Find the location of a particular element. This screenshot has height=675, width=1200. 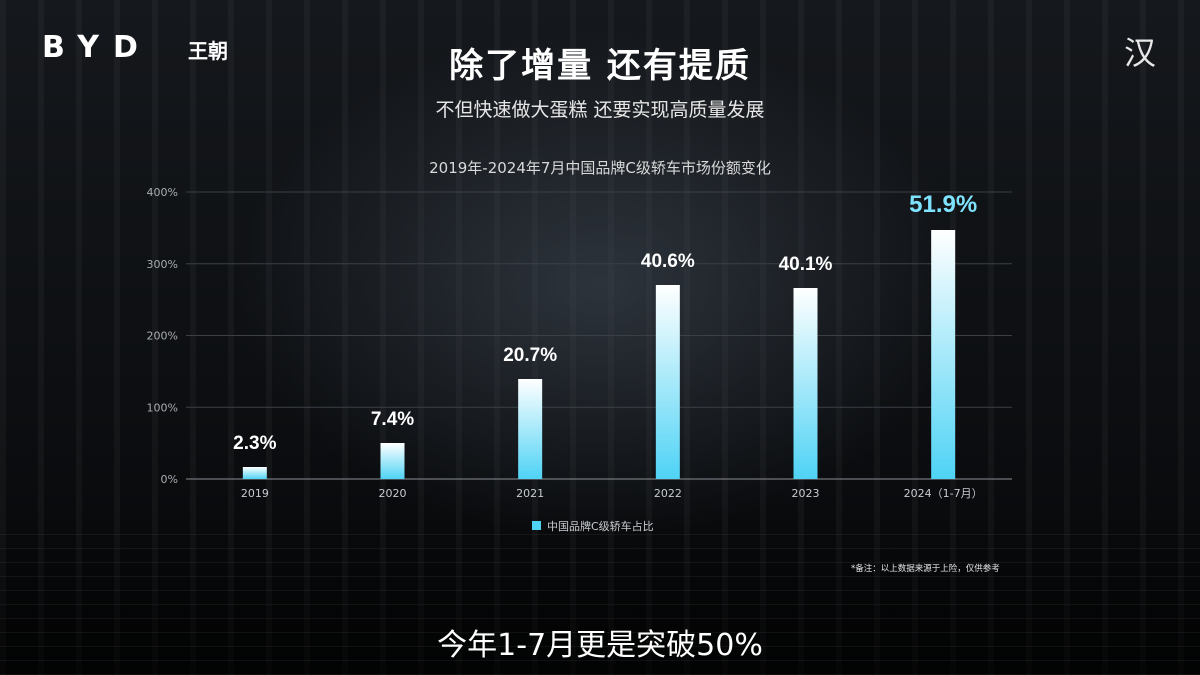

y-tick-label: 0% is located at coordinates (169, 479).